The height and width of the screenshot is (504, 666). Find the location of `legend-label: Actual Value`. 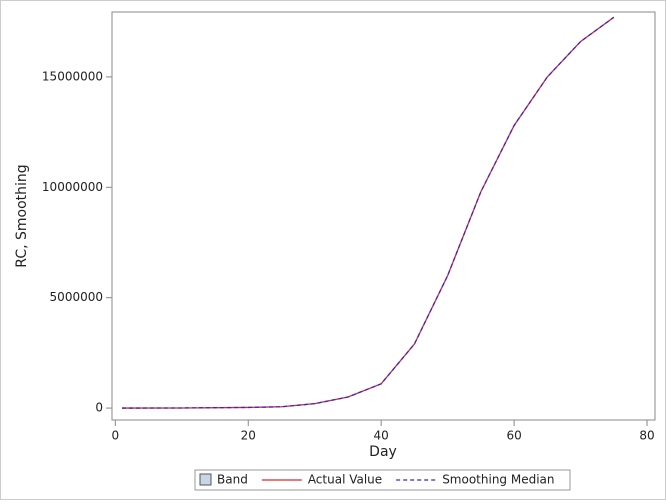

legend-label: Actual Value is located at coordinates (345, 480).